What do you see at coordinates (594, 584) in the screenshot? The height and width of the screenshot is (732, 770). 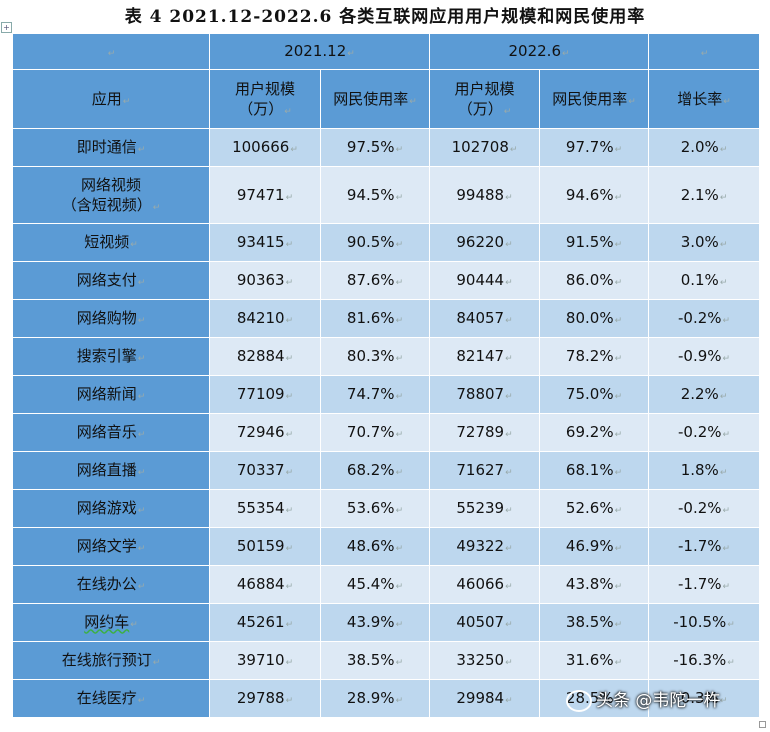 I see `rate-2022-cell: 43.8%↵` at bounding box center [594, 584].